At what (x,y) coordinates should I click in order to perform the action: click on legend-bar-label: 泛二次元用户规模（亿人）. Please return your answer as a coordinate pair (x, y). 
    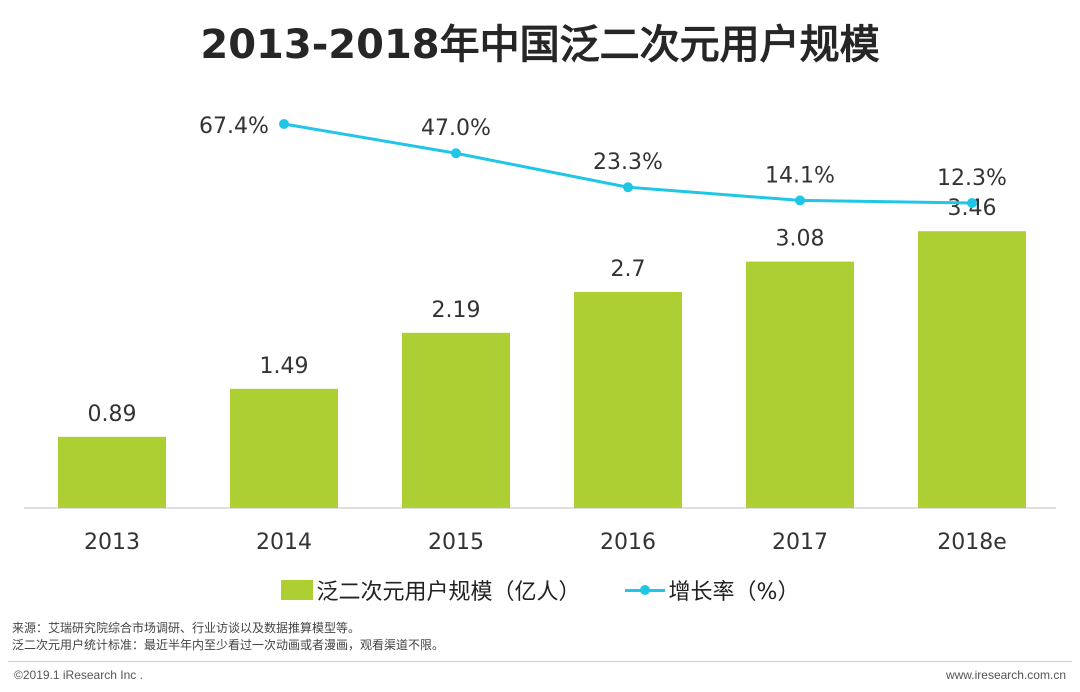
    Looking at the image, I should click on (448, 592).